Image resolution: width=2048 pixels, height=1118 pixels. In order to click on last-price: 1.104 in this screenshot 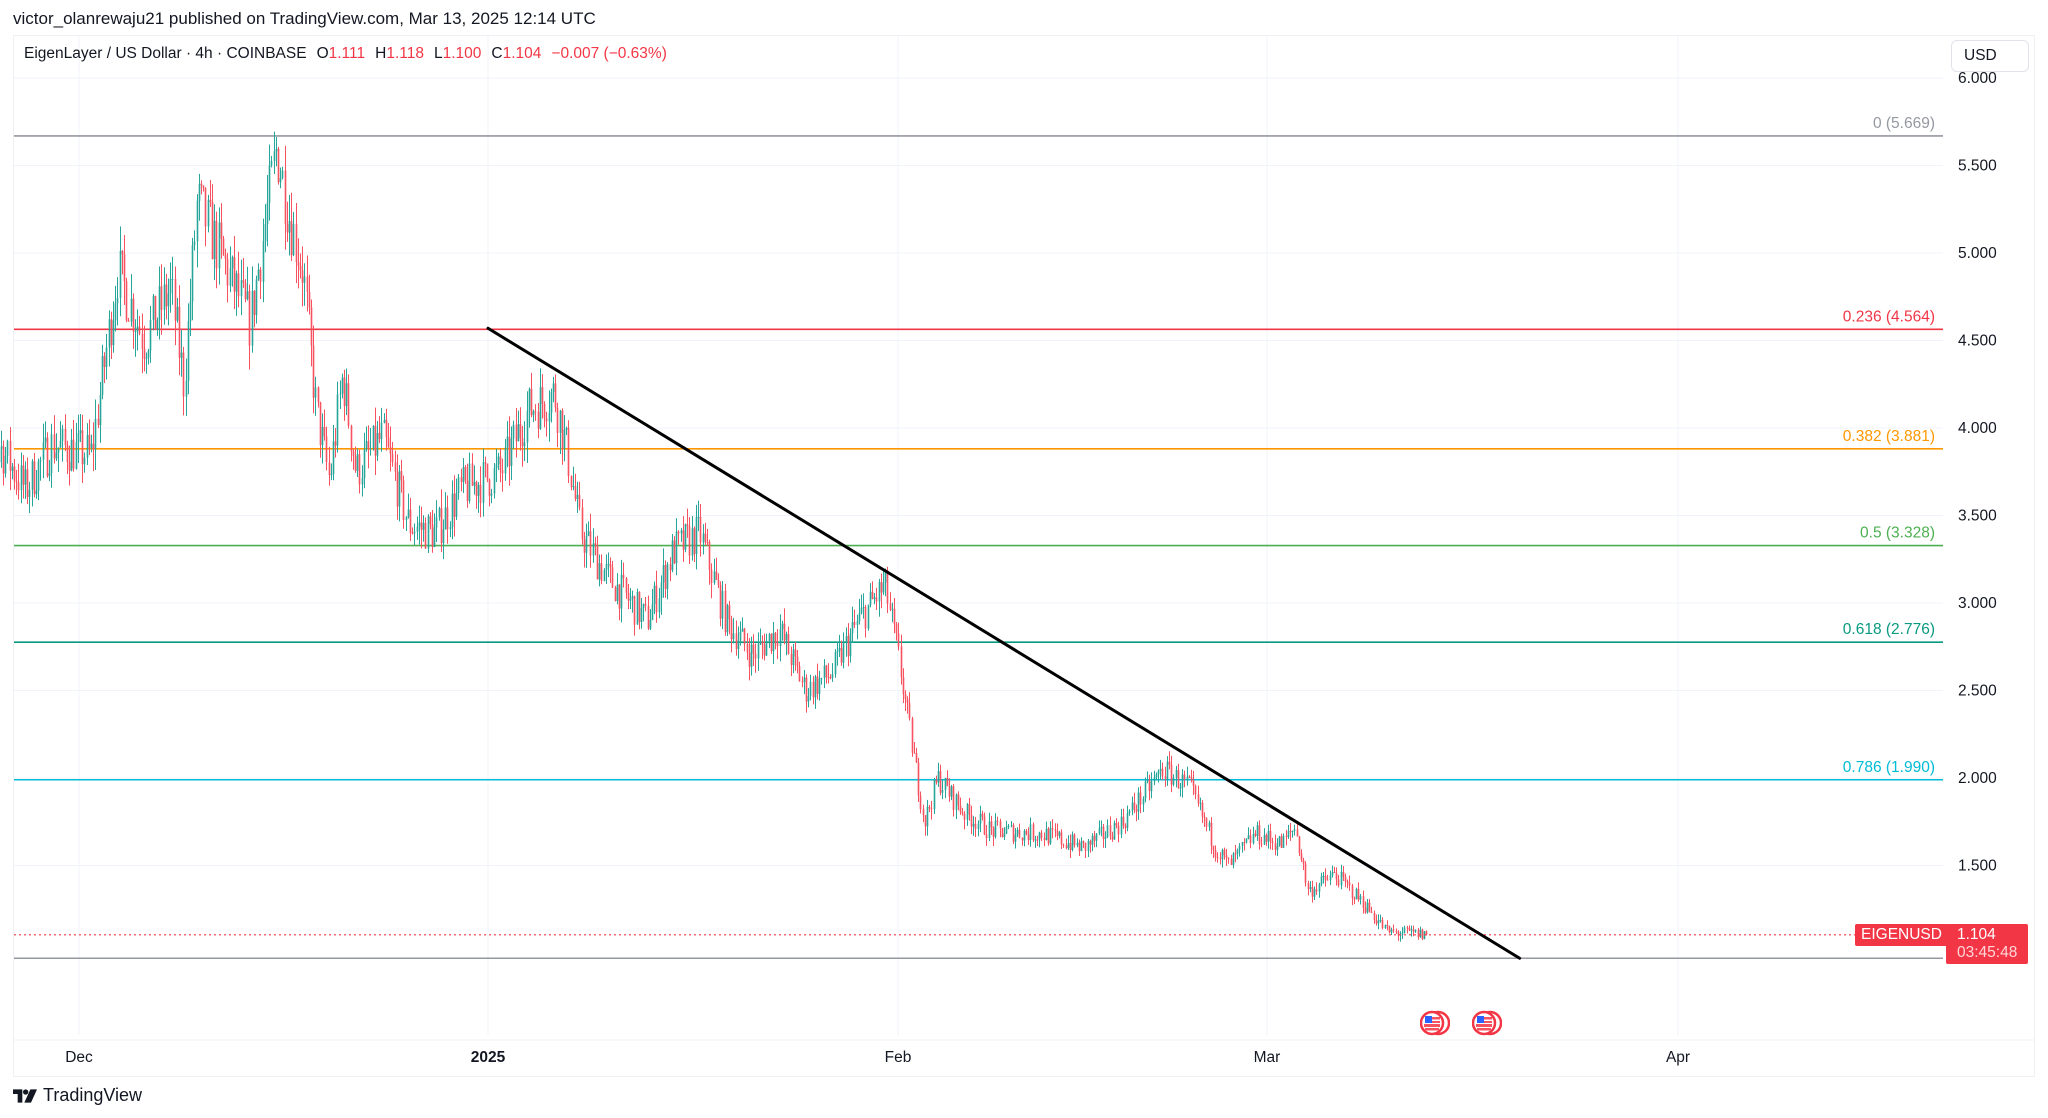, I will do `click(1976, 934)`.